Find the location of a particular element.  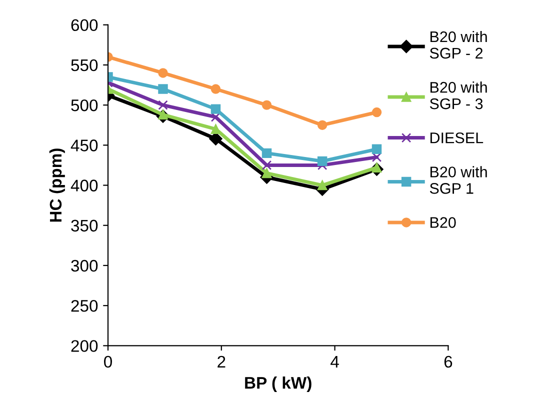

y-tick-label: 400 is located at coordinates (84, 186).